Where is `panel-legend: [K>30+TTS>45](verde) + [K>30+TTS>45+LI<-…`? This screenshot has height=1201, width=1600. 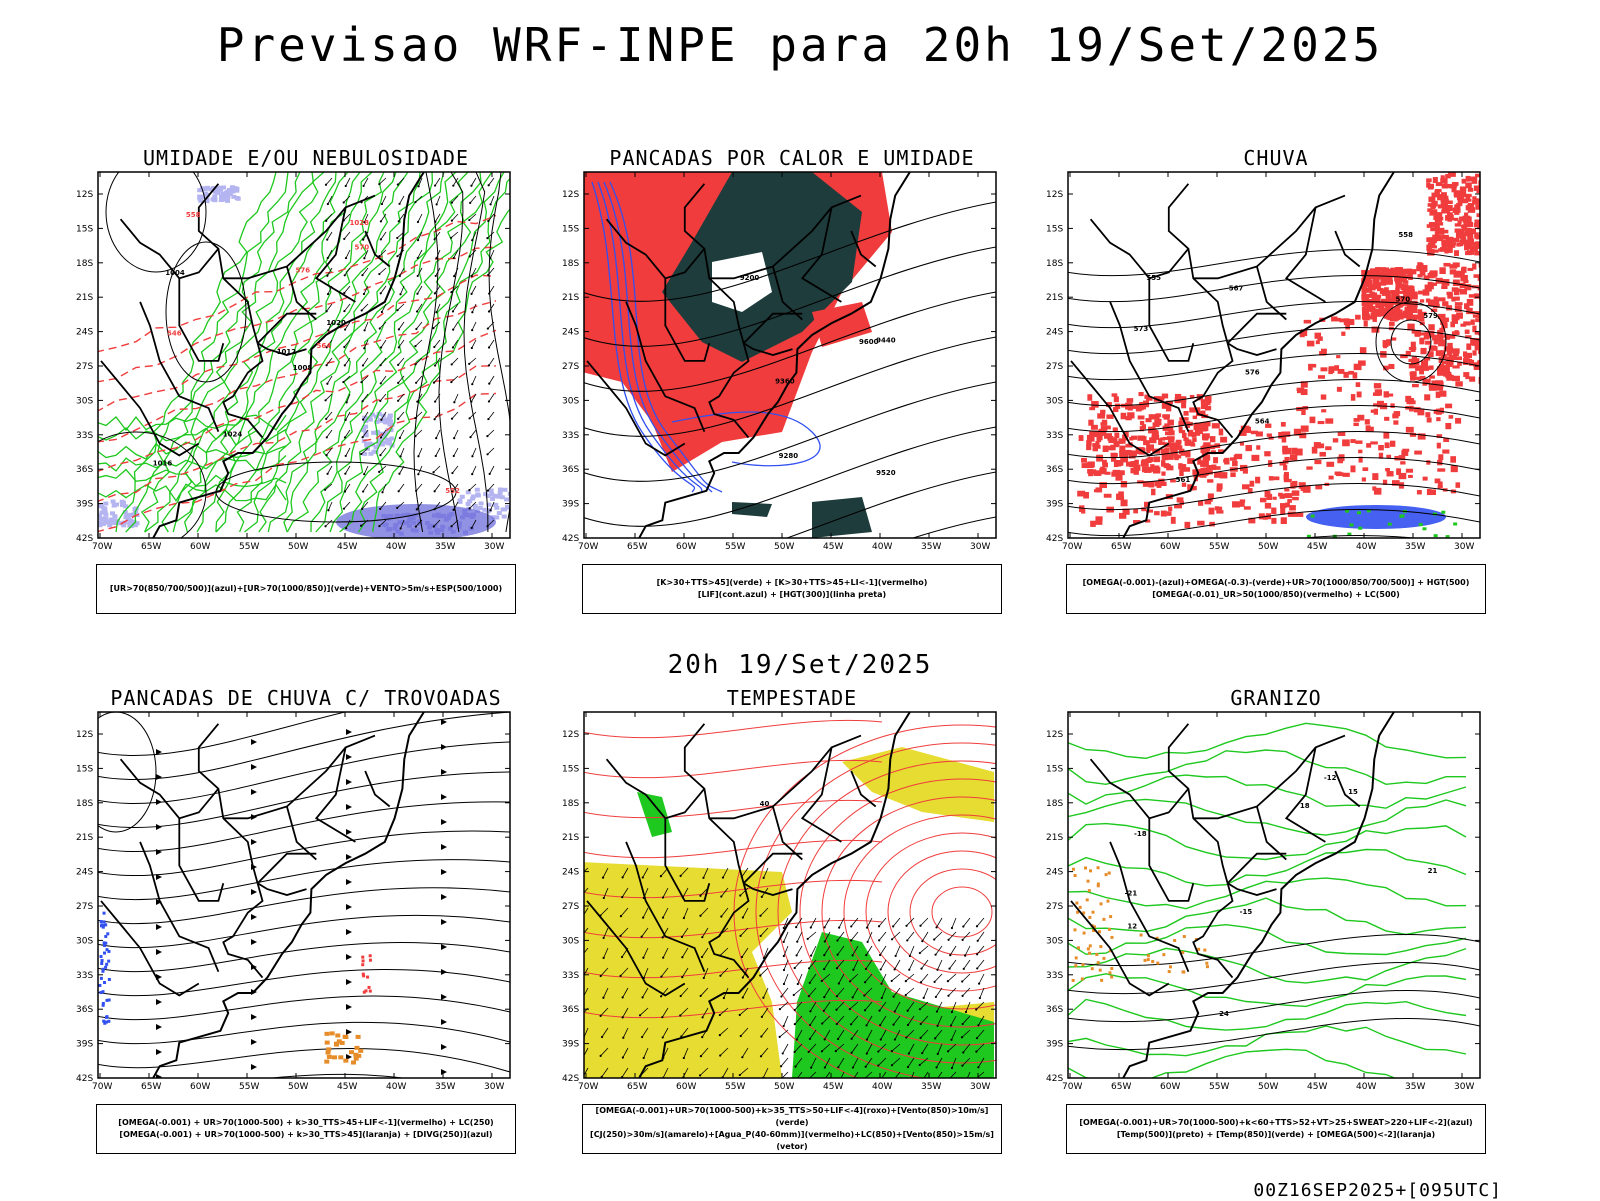
panel-legend: [K>30+TTS>45](verde) + [K>30+TTS>45+LI<-… is located at coordinates (792, 589).